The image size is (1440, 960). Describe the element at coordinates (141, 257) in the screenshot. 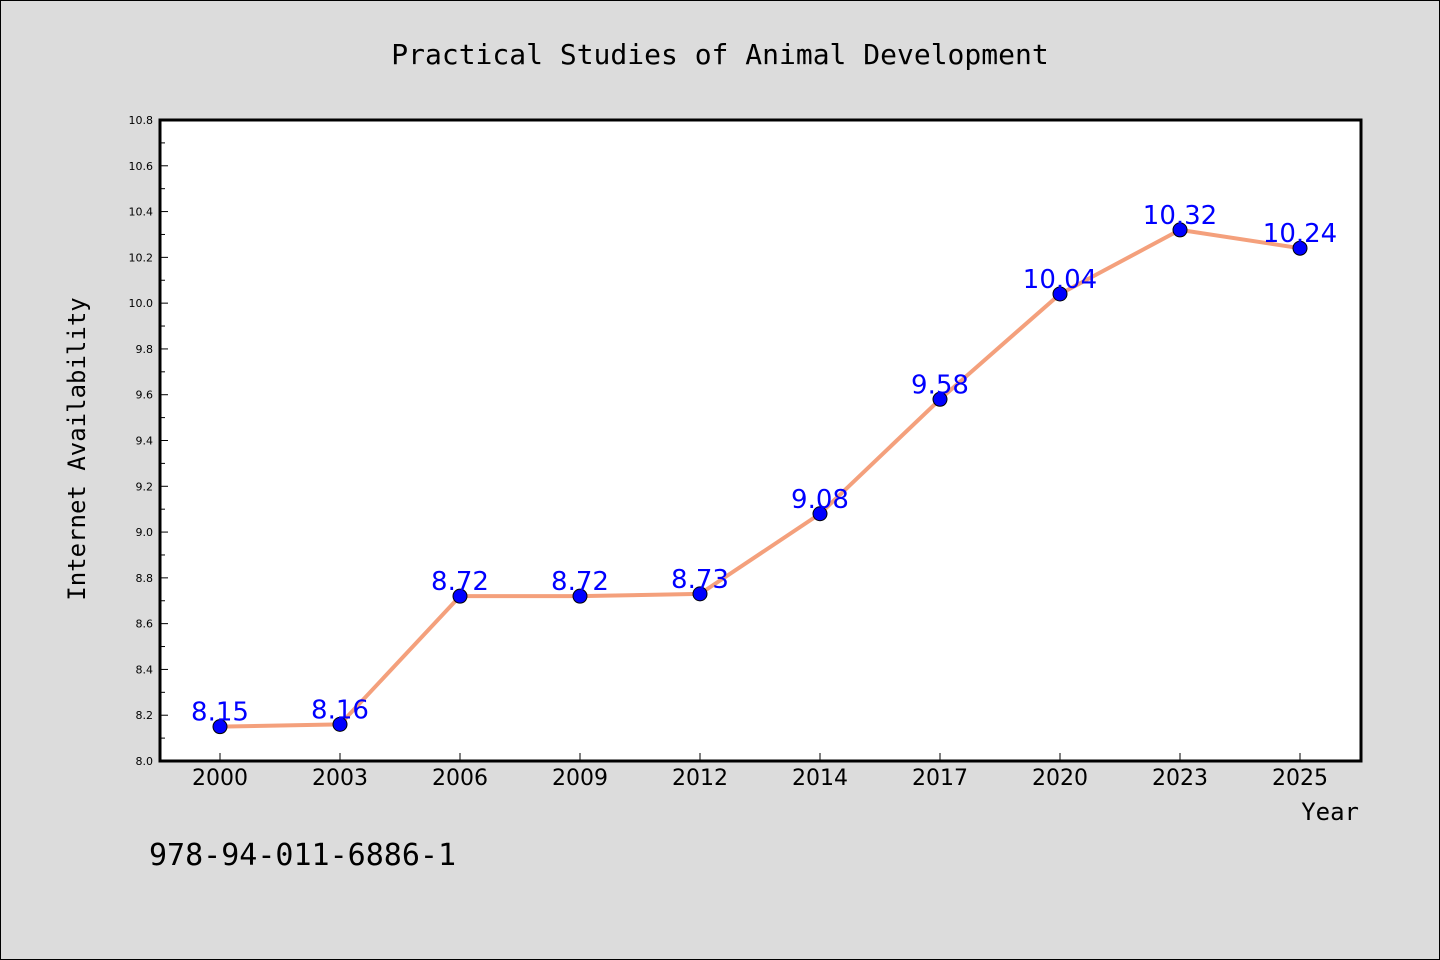

I see `y-tick-label: 10.2` at that location.